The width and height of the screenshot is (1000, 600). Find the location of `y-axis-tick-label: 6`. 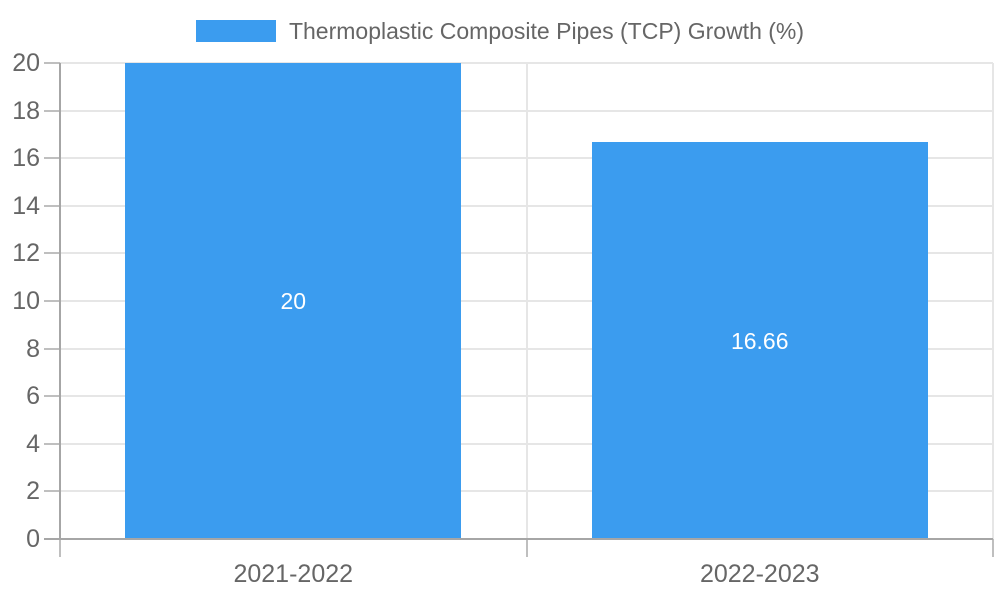

y-axis-tick-label: 6 is located at coordinates (33, 396).